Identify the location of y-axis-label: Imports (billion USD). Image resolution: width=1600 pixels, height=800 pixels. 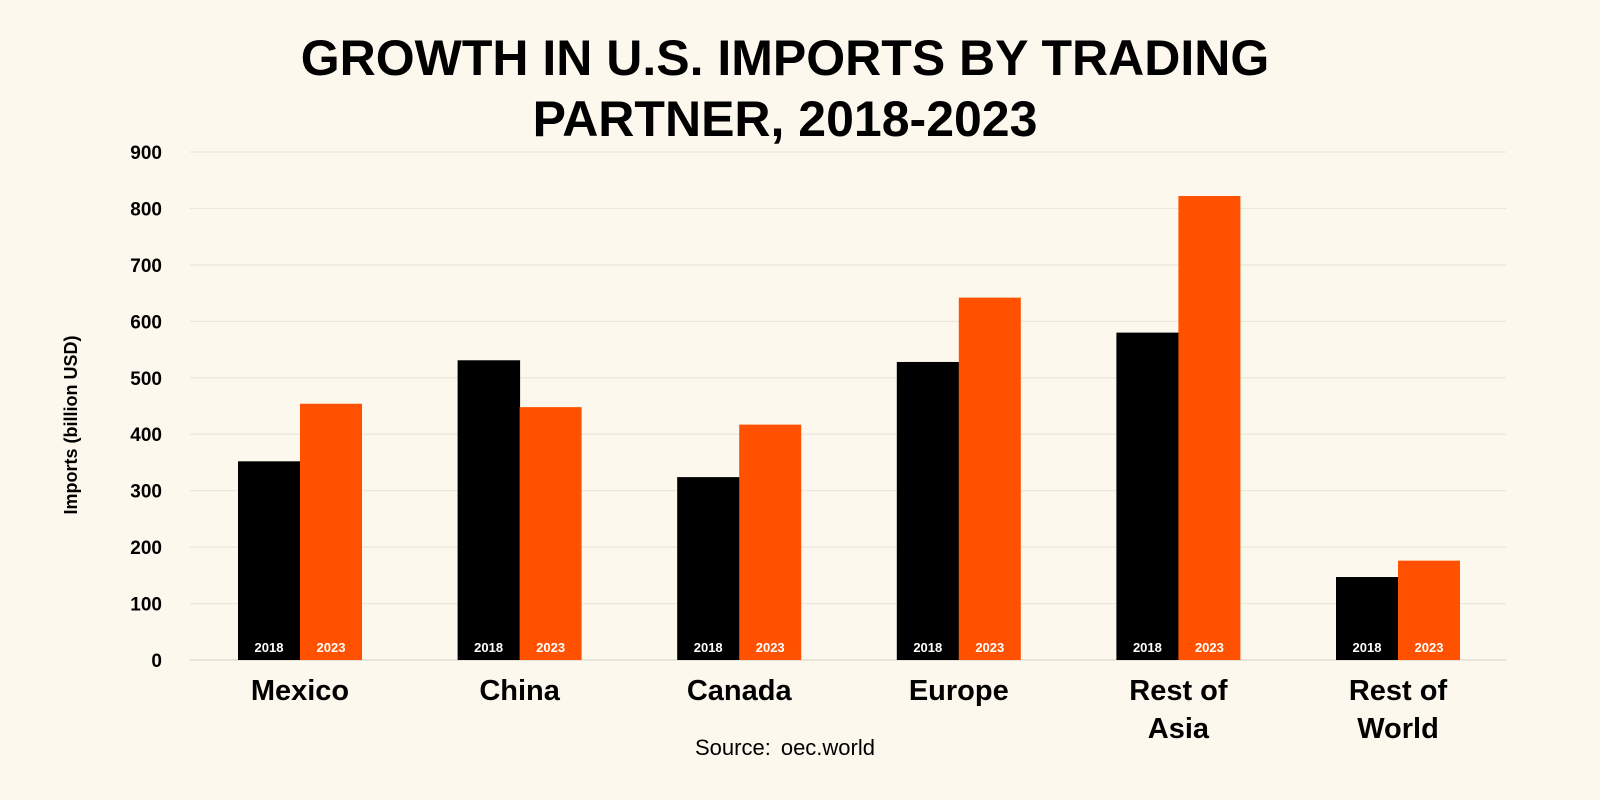
(71, 425).